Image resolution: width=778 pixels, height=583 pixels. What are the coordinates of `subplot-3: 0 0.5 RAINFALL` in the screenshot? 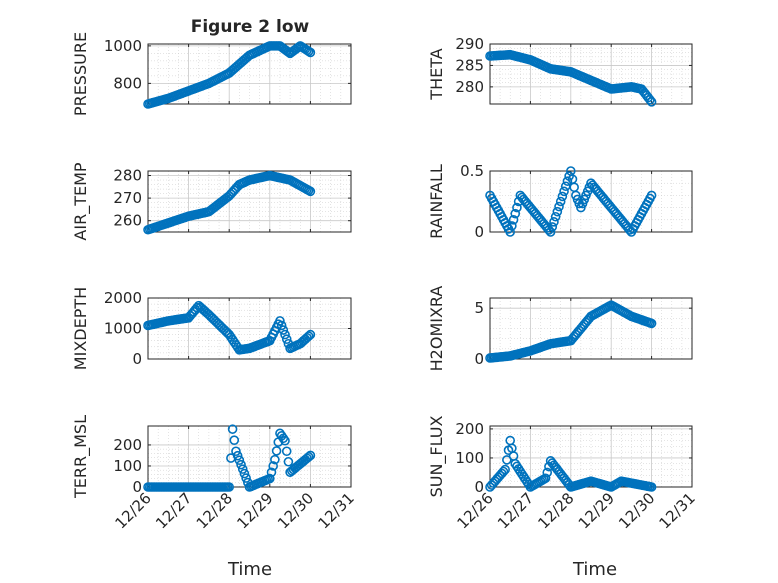 It's located at (560, 201).